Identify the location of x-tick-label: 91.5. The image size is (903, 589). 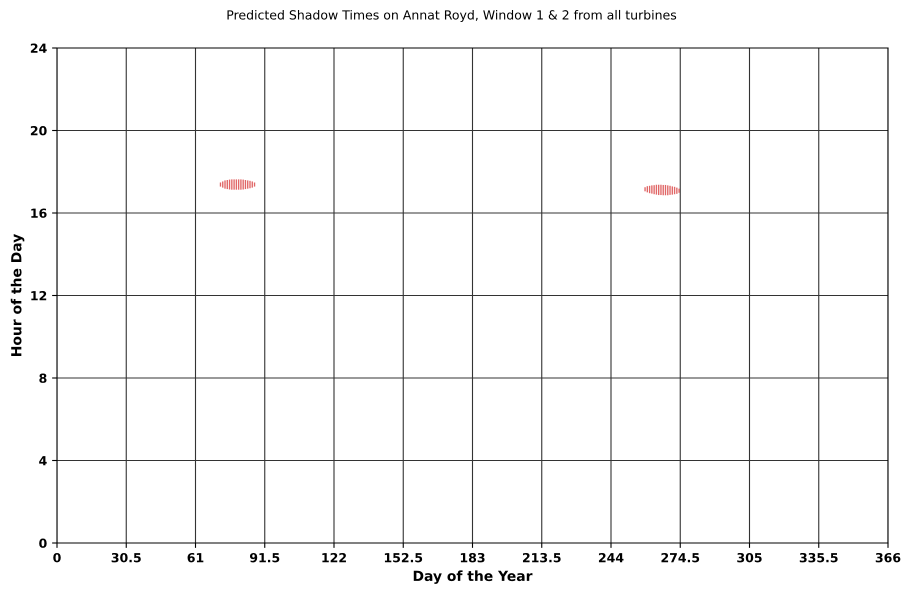
(265, 557).